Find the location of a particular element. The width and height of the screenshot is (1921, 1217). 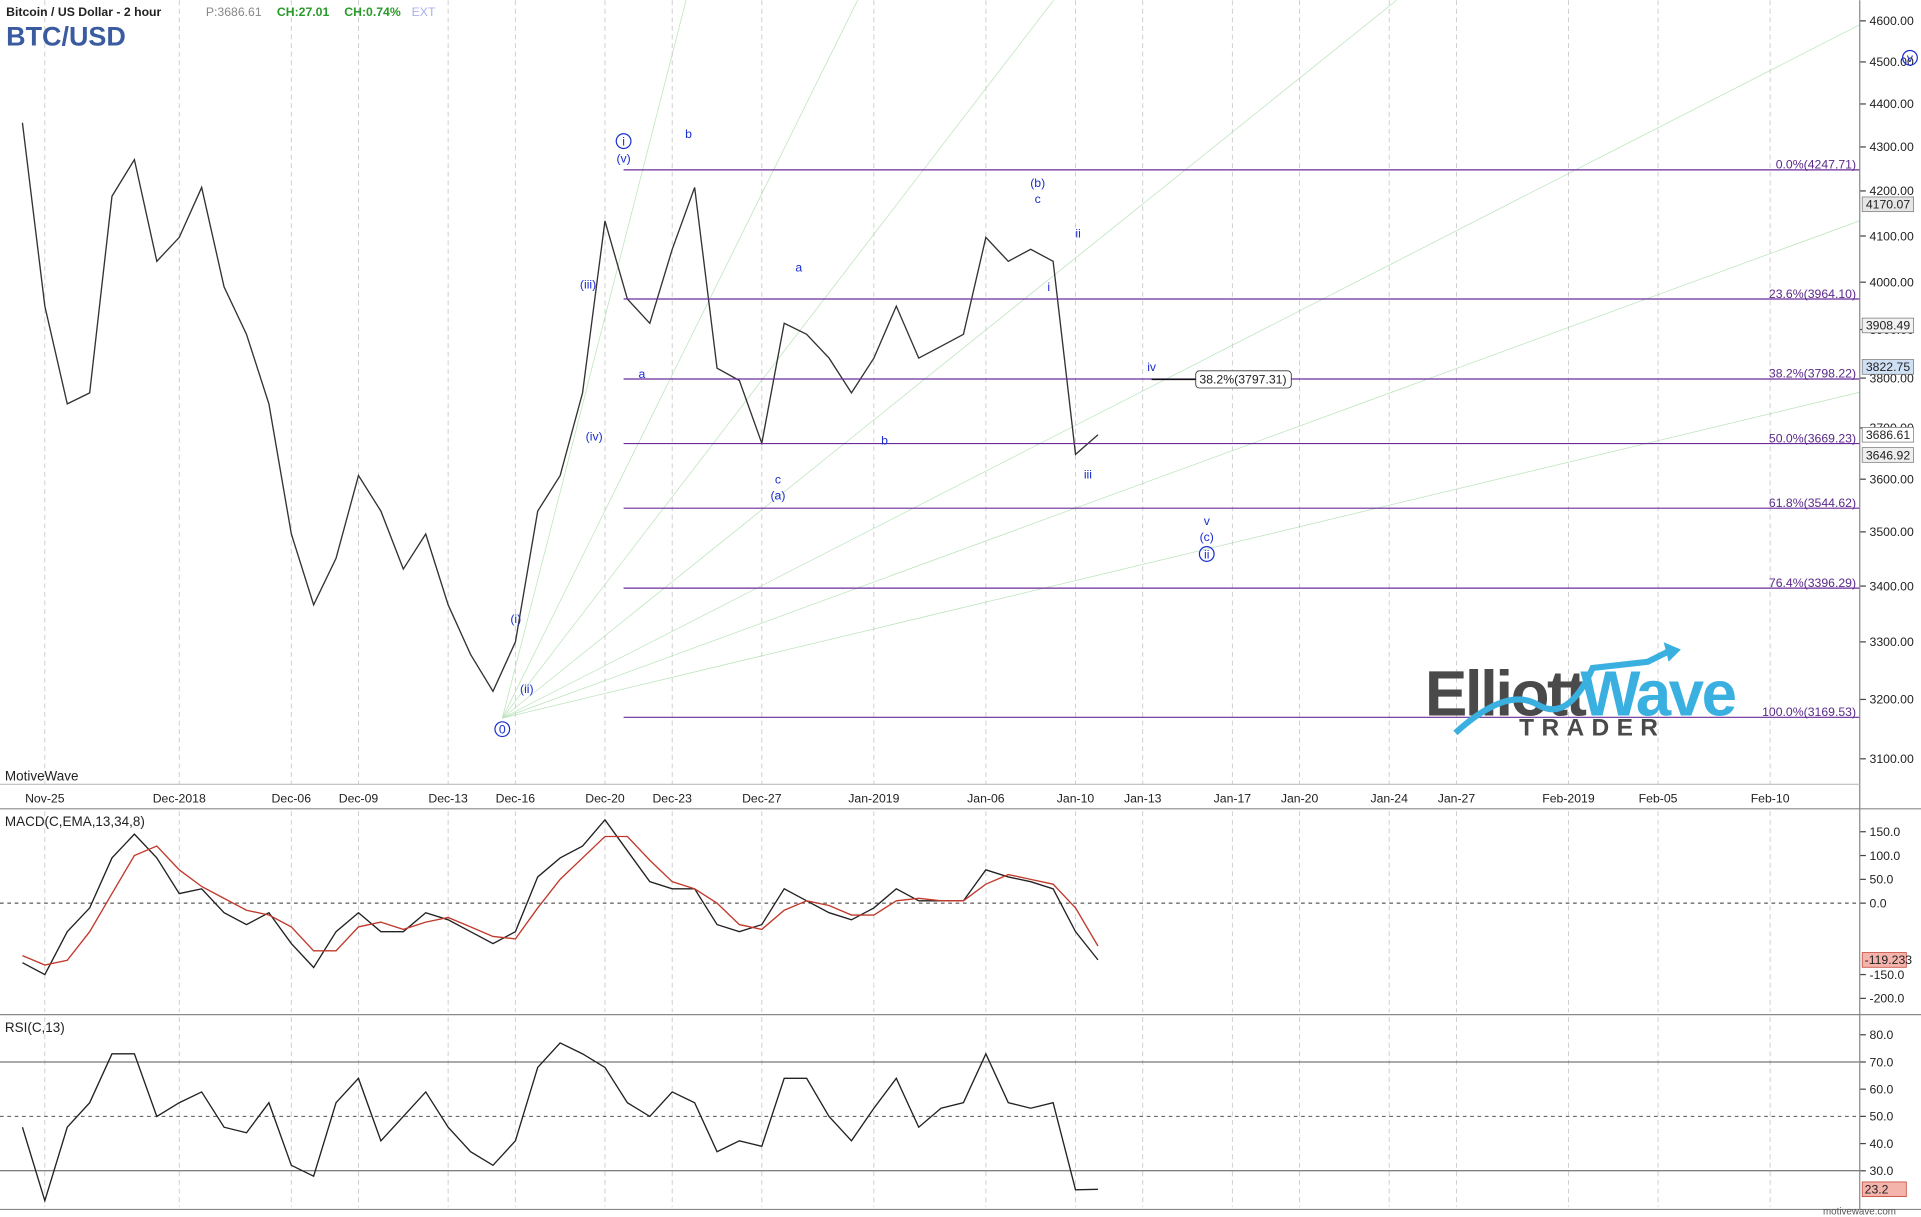

x-tick-label: Feb-10 is located at coordinates (1770, 799).